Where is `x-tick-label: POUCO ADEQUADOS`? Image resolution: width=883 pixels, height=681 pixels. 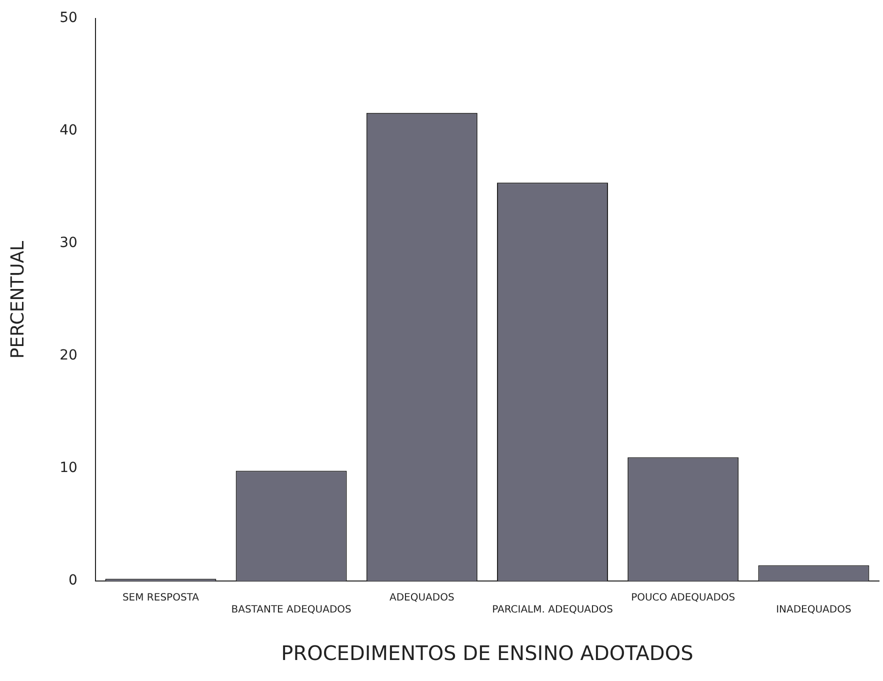 x-tick-label: POUCO ADEQUADOS is located at coordinates (683, 598).